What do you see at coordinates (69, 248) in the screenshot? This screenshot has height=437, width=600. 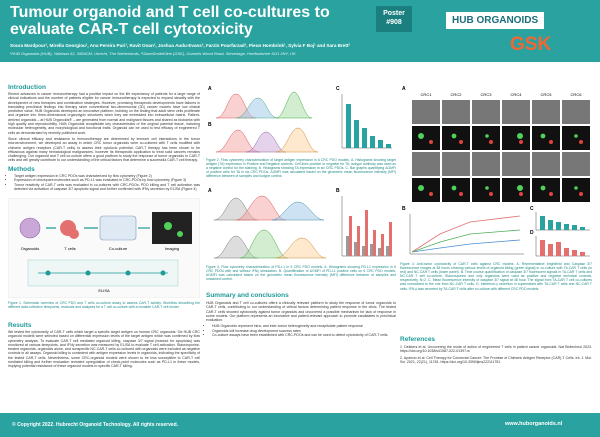 I see `figure-label: T cells` at bounding box center [69, 248].